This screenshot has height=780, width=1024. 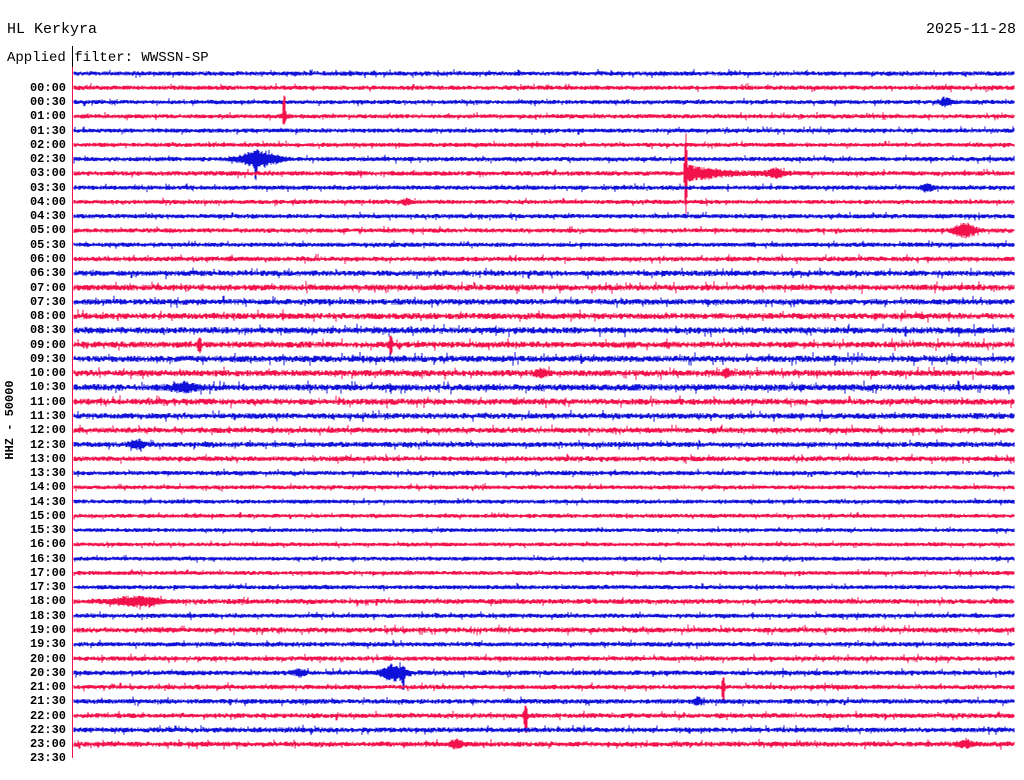 What do you see at coordinates (47, 230) in the screenshot?
I see `time-label-0500: 05:00` at bounding box center [47, 230].